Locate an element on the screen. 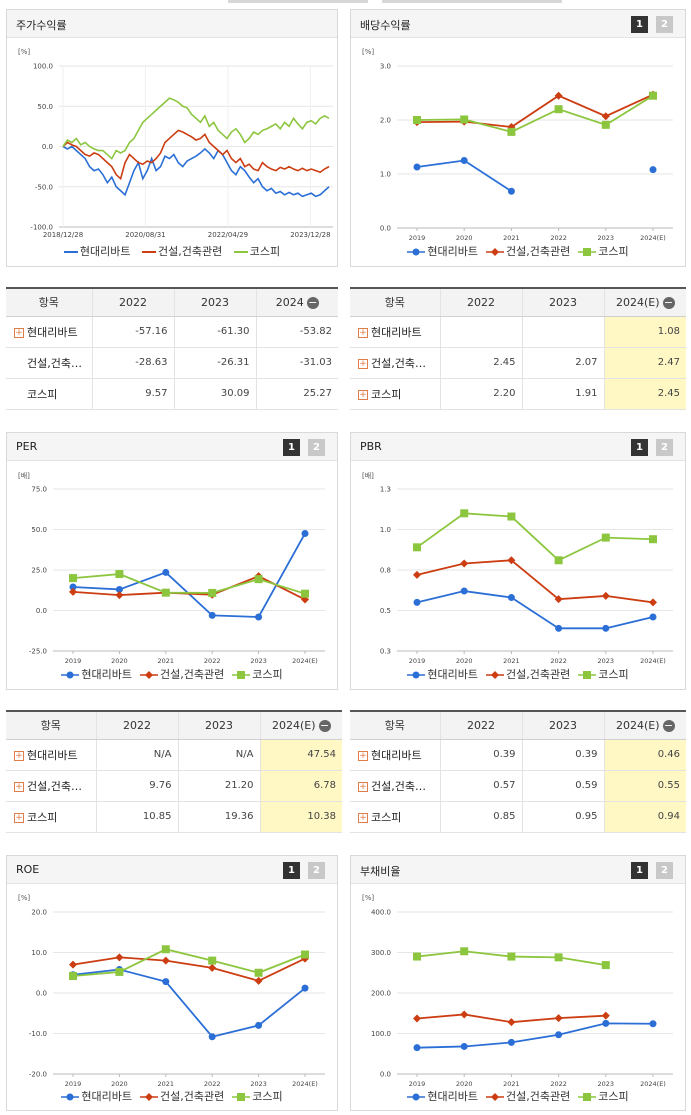  top-tab-stub is located at coordinates (472, 1).